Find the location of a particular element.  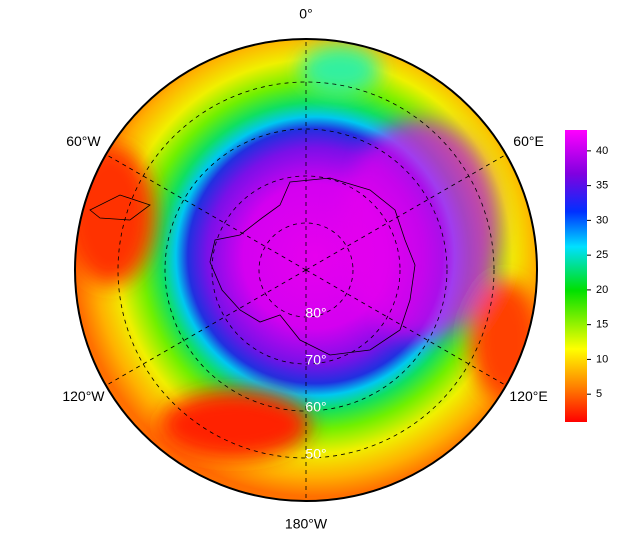

parallel-label: 60° is located at coordinates (315, 407).